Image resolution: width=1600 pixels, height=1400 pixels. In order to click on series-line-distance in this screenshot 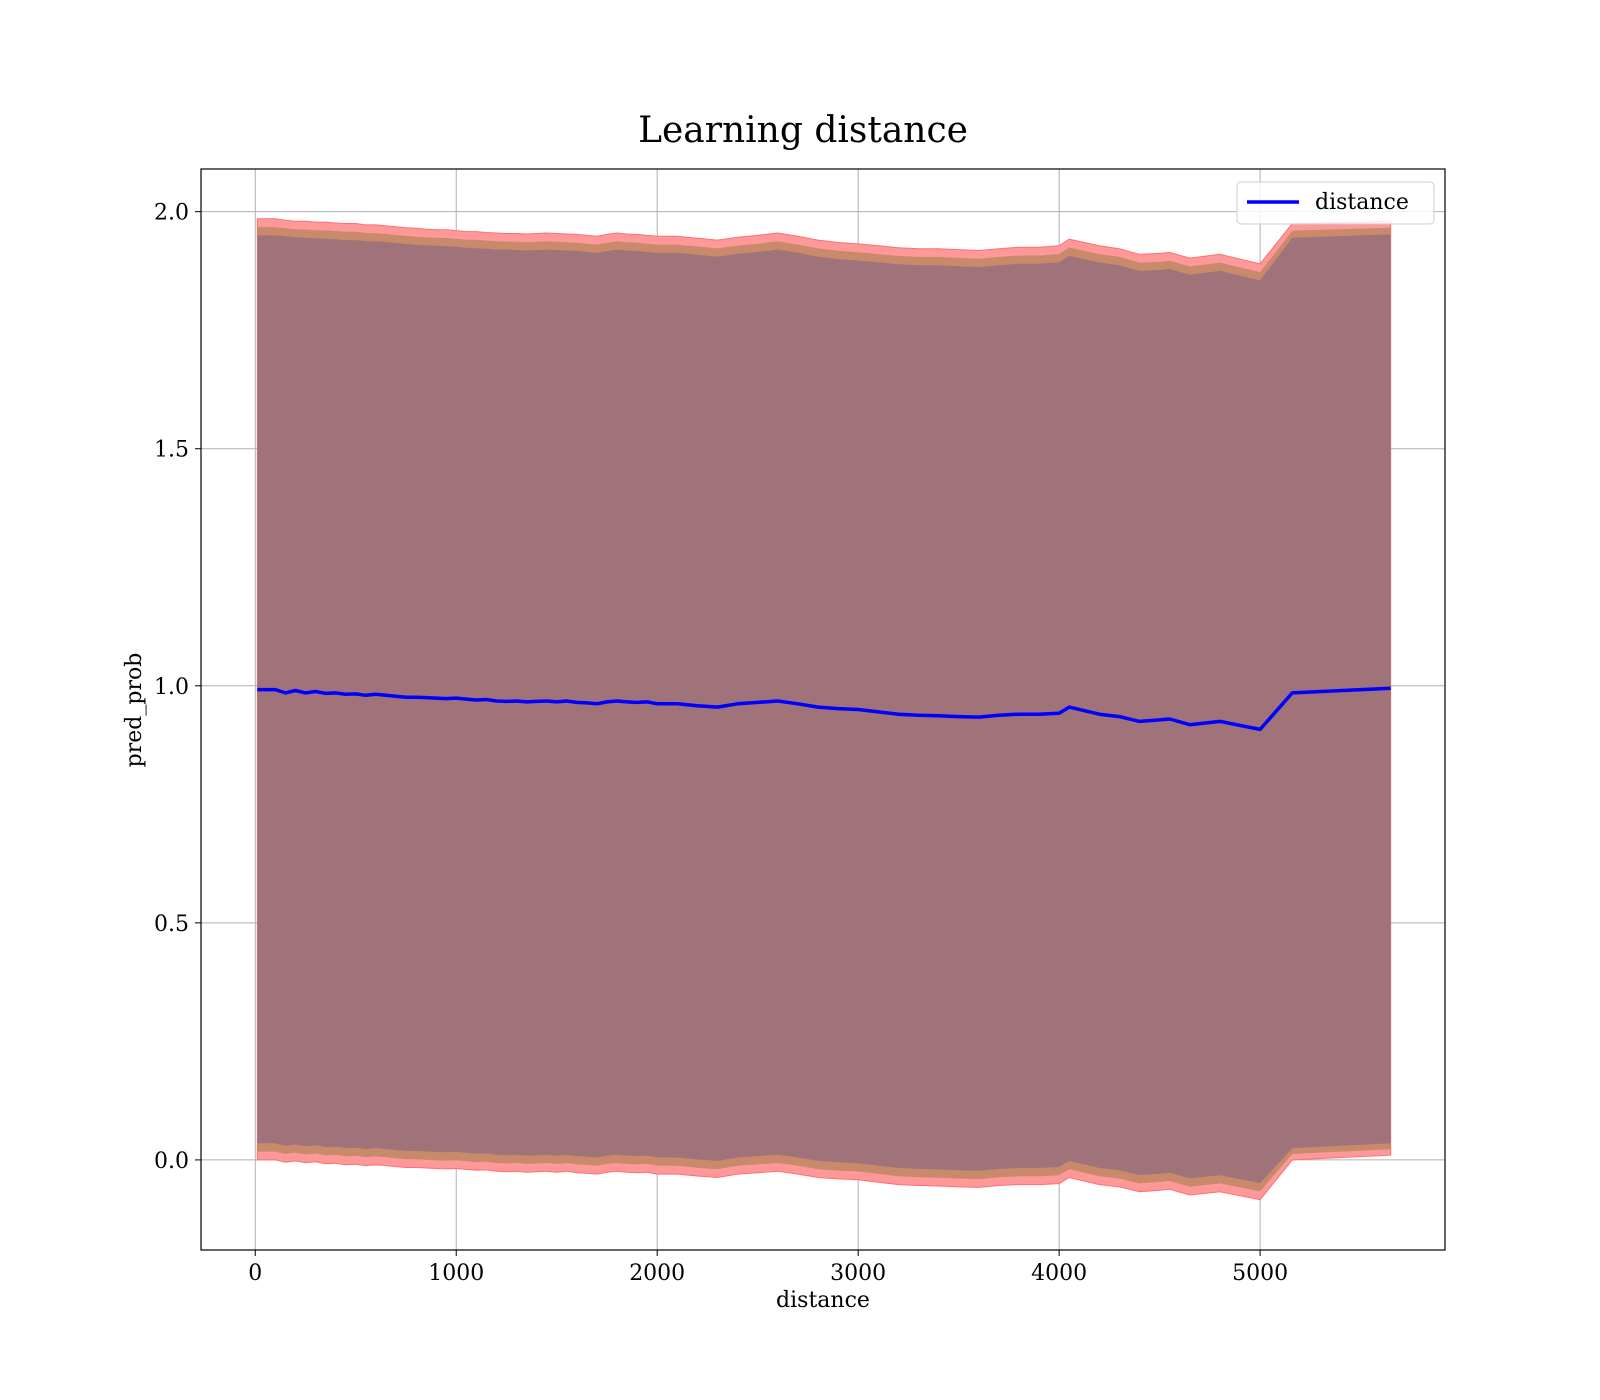, I will do `click(824, 709)`.